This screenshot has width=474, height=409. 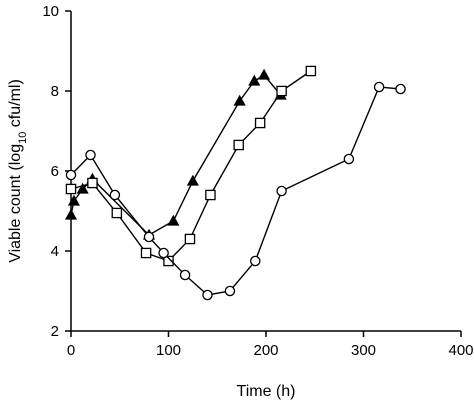 I want to click on x-axis-label: Time (h), so click(x=266, y=391).